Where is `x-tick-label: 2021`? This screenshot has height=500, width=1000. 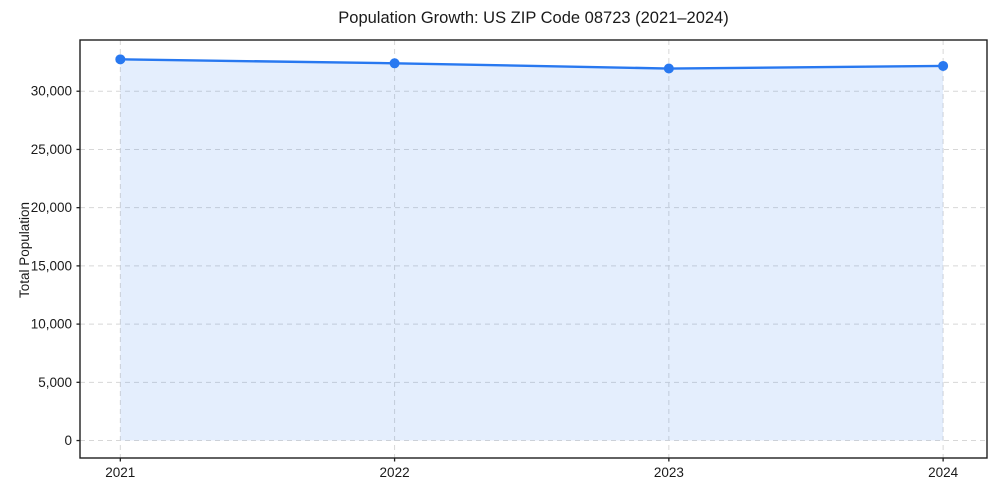
x-tick-label: 2021 is located at coordinates (120, 472).